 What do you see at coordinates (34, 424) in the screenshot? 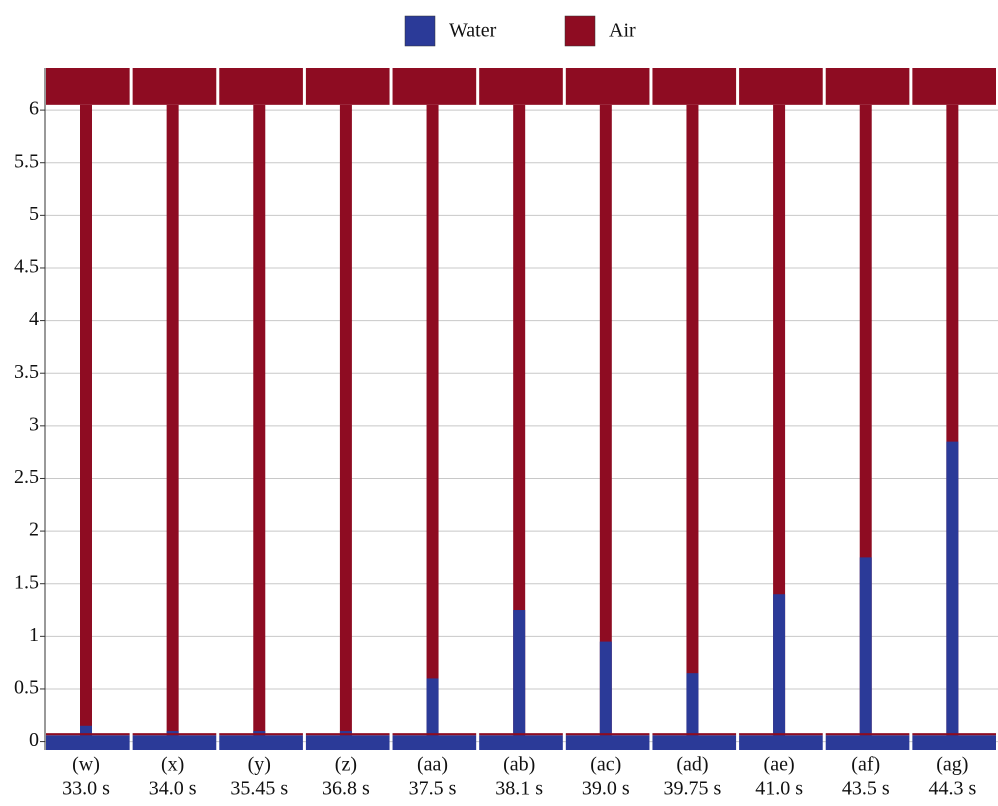
I see `y-tick-label: 3` at bounding box center [34, 424].